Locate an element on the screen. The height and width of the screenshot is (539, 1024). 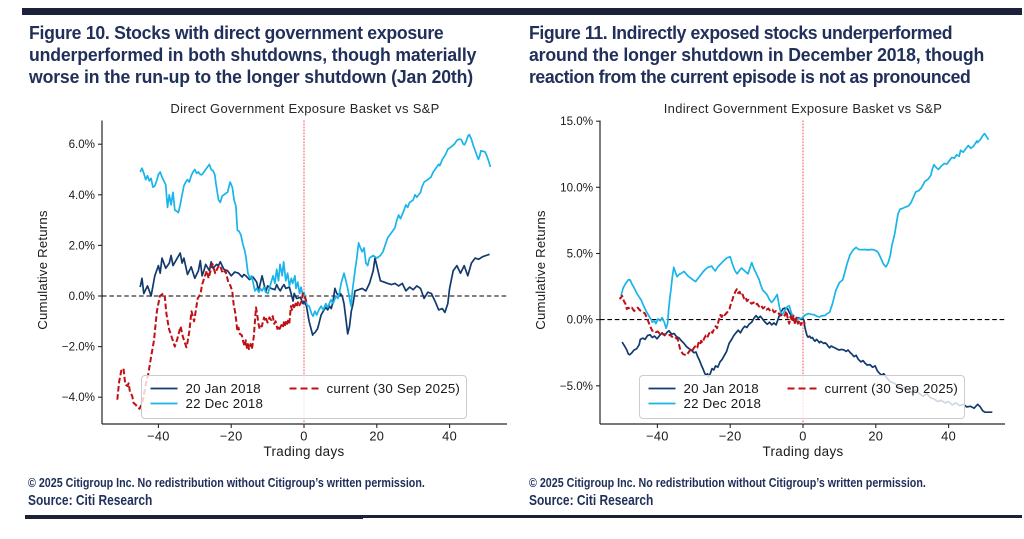
svg-text: 2.0% is located at coordinates (82, 245).